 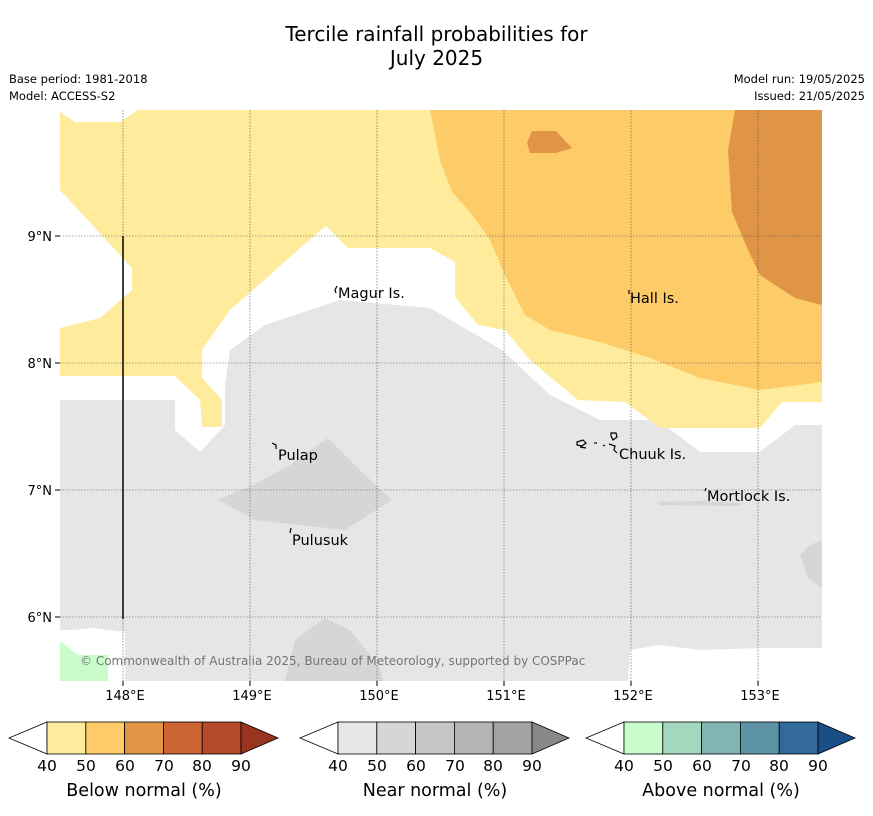 I want to click on place-label-pulusuk: Pulusuk, so click(x=320, y=541).